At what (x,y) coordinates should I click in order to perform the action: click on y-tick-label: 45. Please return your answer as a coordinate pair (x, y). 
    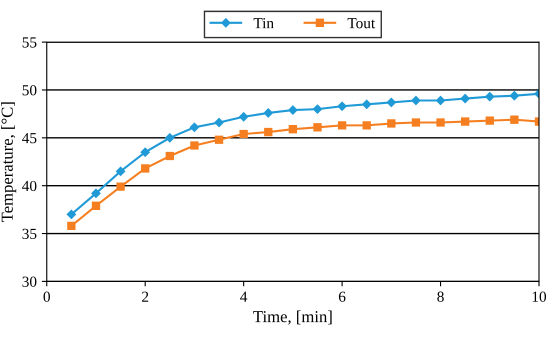
    Looking at the image, I should click on (29, 138).